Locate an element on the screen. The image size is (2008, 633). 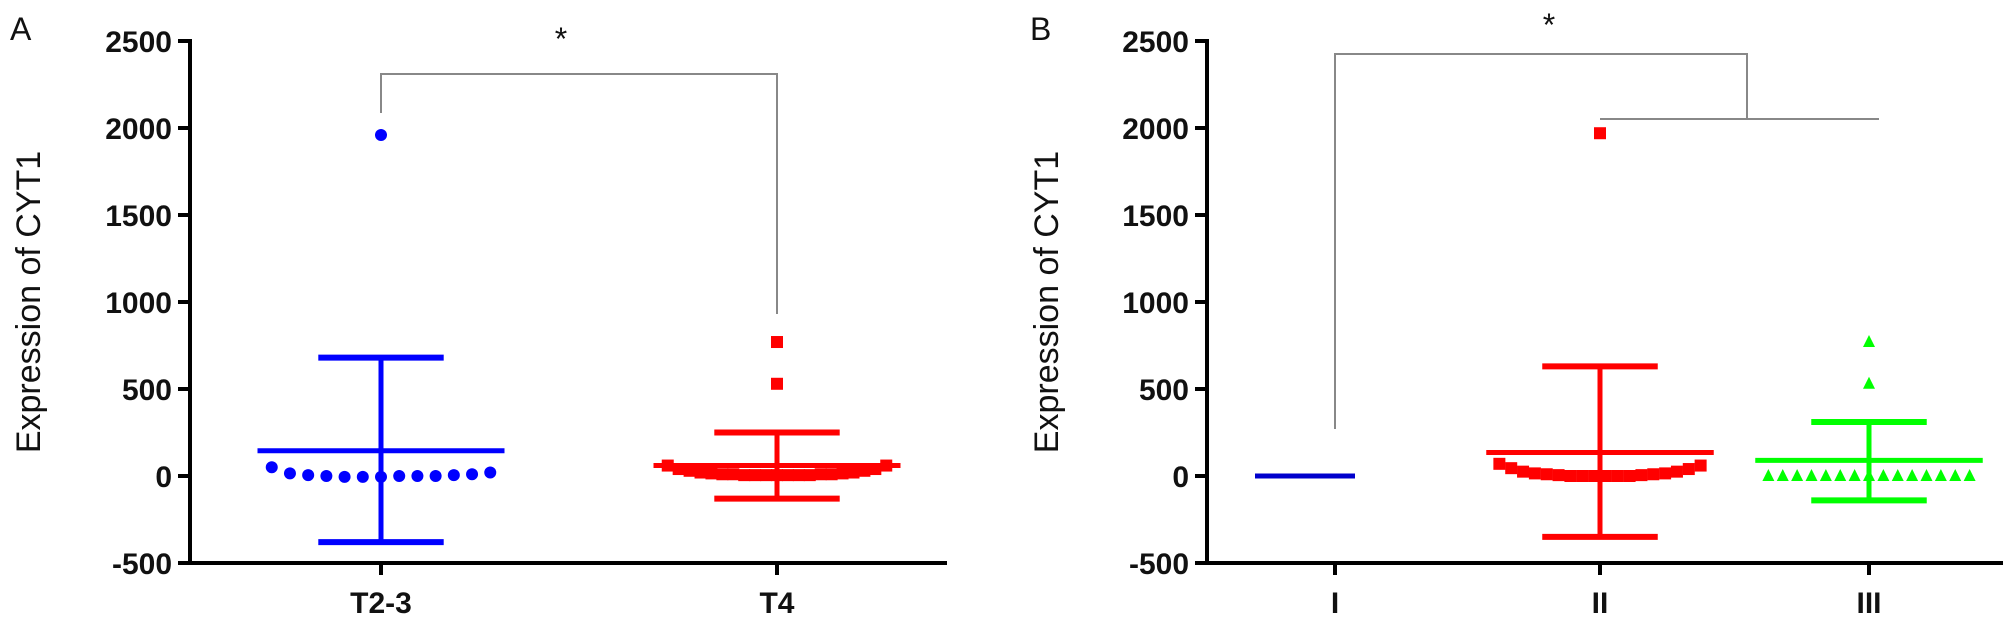
x-tick-label: I is located at coordinates (1335, 603).